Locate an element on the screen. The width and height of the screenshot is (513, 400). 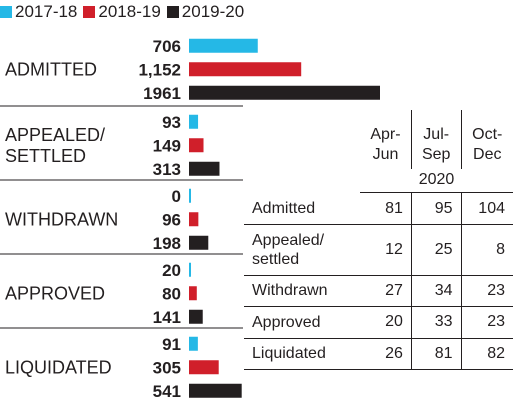
table-cell: 34 is located at coordinates (436, 291).